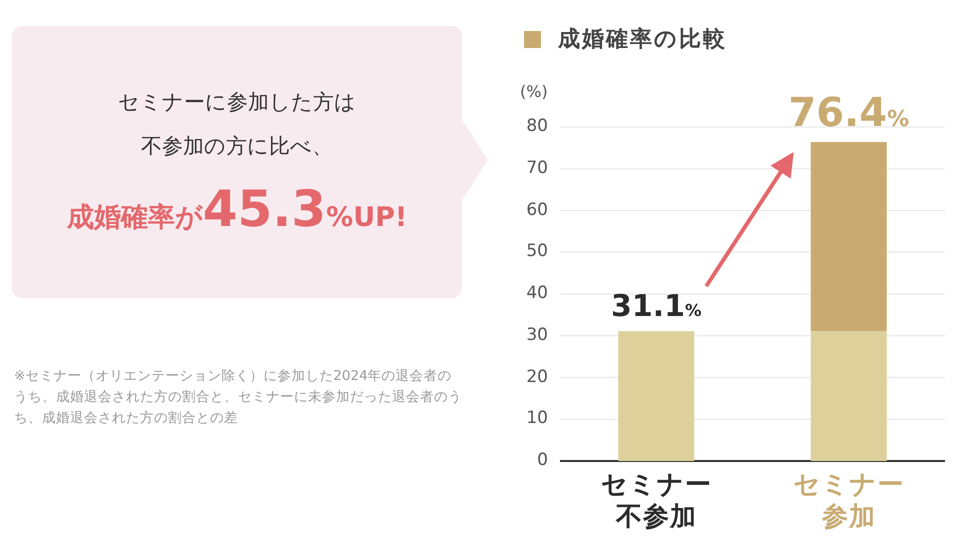 The height and width of the screenshot is (544, 964). I want to click on total-label: 31.1%, so click(656, 306).